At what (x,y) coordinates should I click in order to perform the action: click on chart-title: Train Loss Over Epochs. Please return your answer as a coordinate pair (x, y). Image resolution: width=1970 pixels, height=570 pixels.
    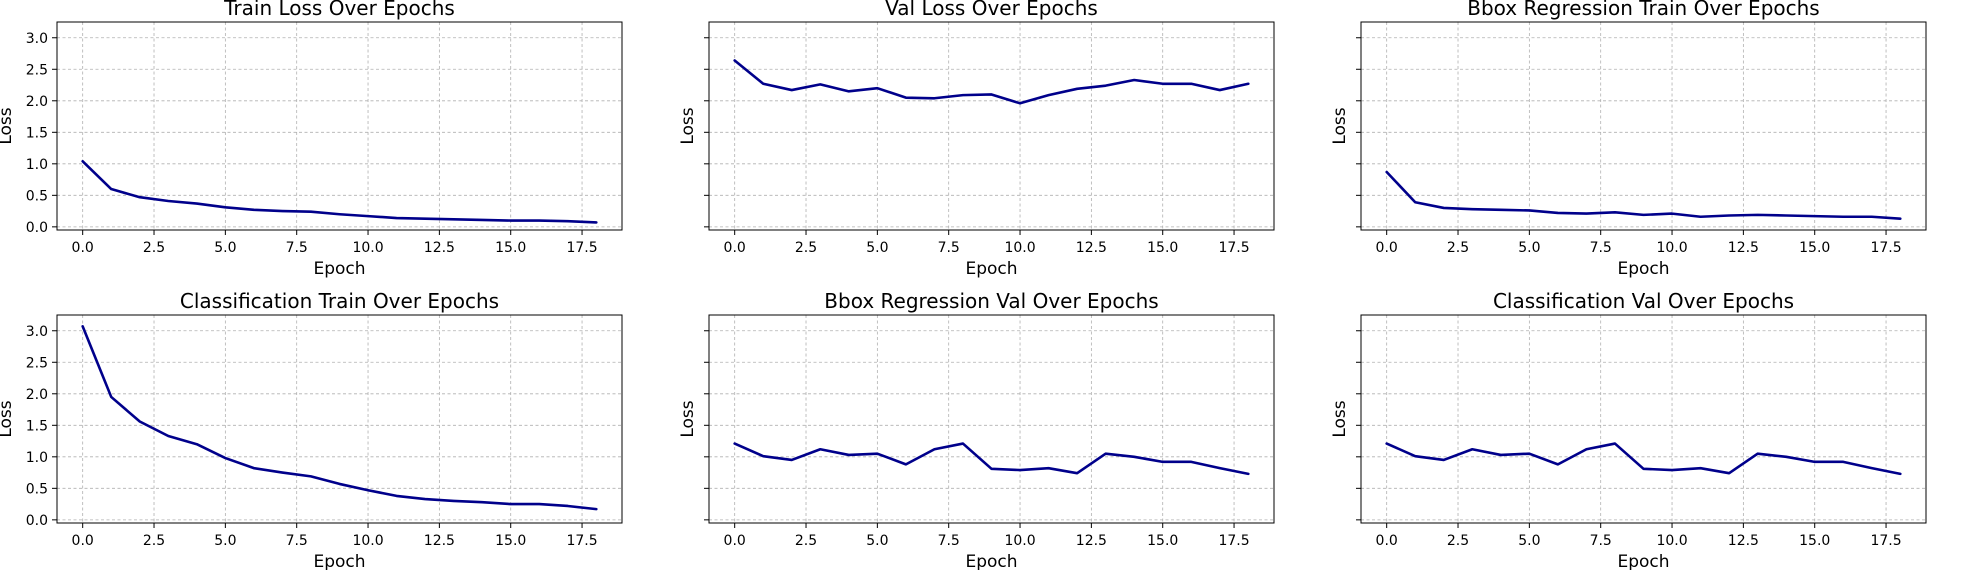
    Looking at the image, I should click on (339, 10).